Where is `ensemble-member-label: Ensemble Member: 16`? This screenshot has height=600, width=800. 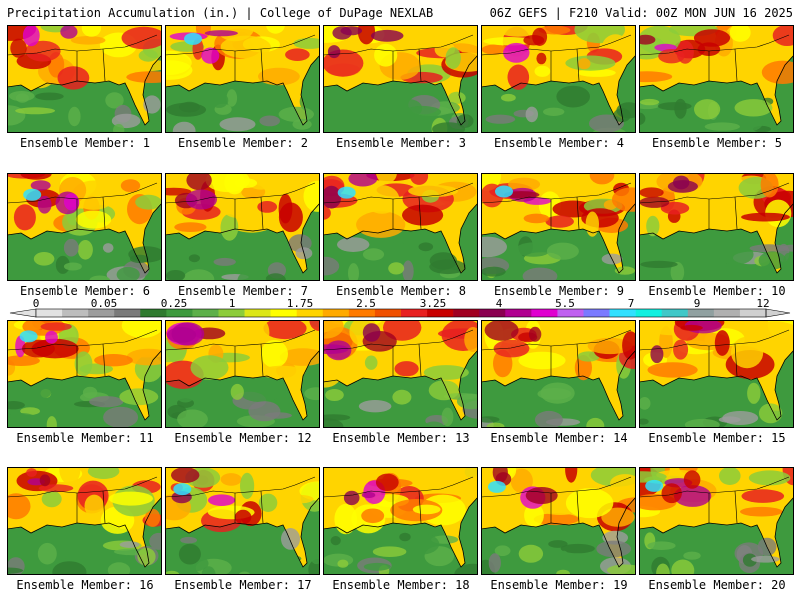 ensemble-member-label: Ensemble Member: 16 is located at coordinates (85, 585).